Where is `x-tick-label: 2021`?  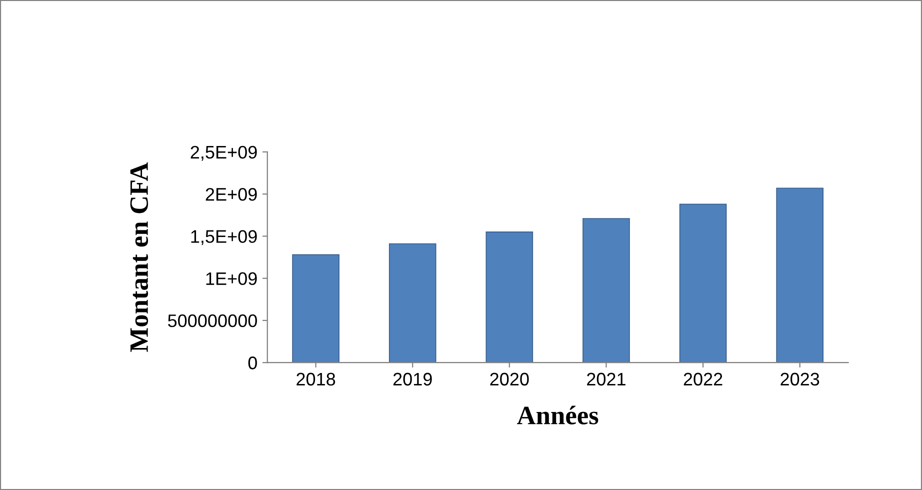
x-tick-label: 2021 is located at coordinates (606, 379).